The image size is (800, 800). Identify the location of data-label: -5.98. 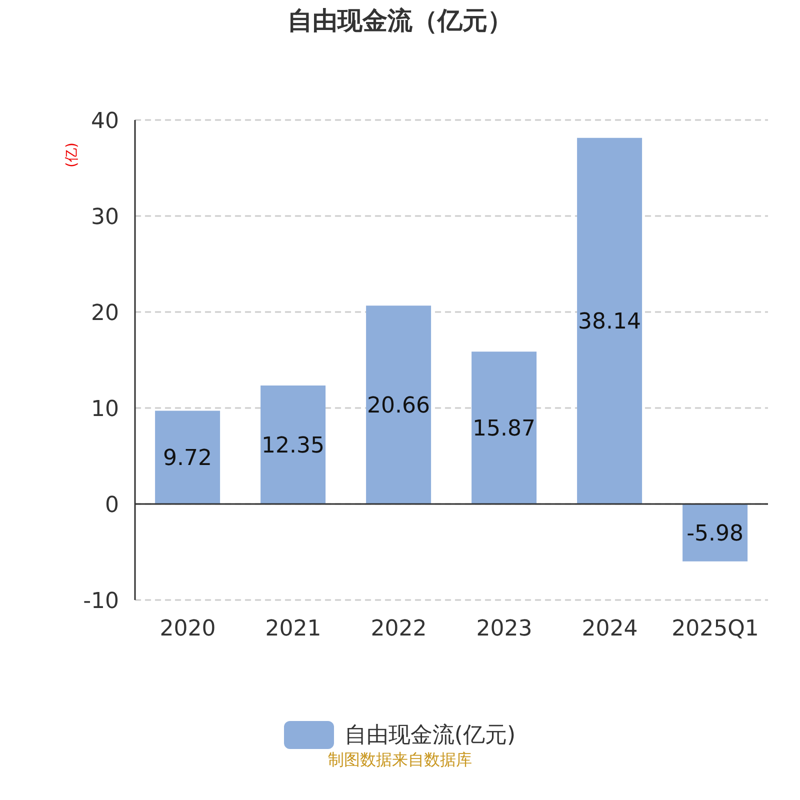
(715, 534).